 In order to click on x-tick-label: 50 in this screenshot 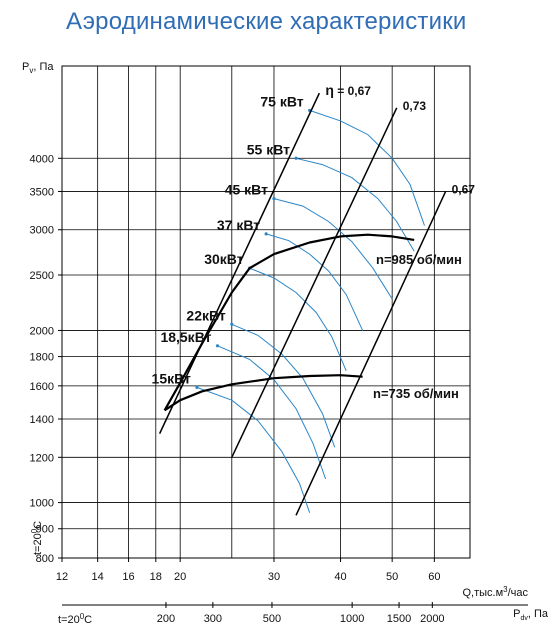, I will do `click(392, 577)`.